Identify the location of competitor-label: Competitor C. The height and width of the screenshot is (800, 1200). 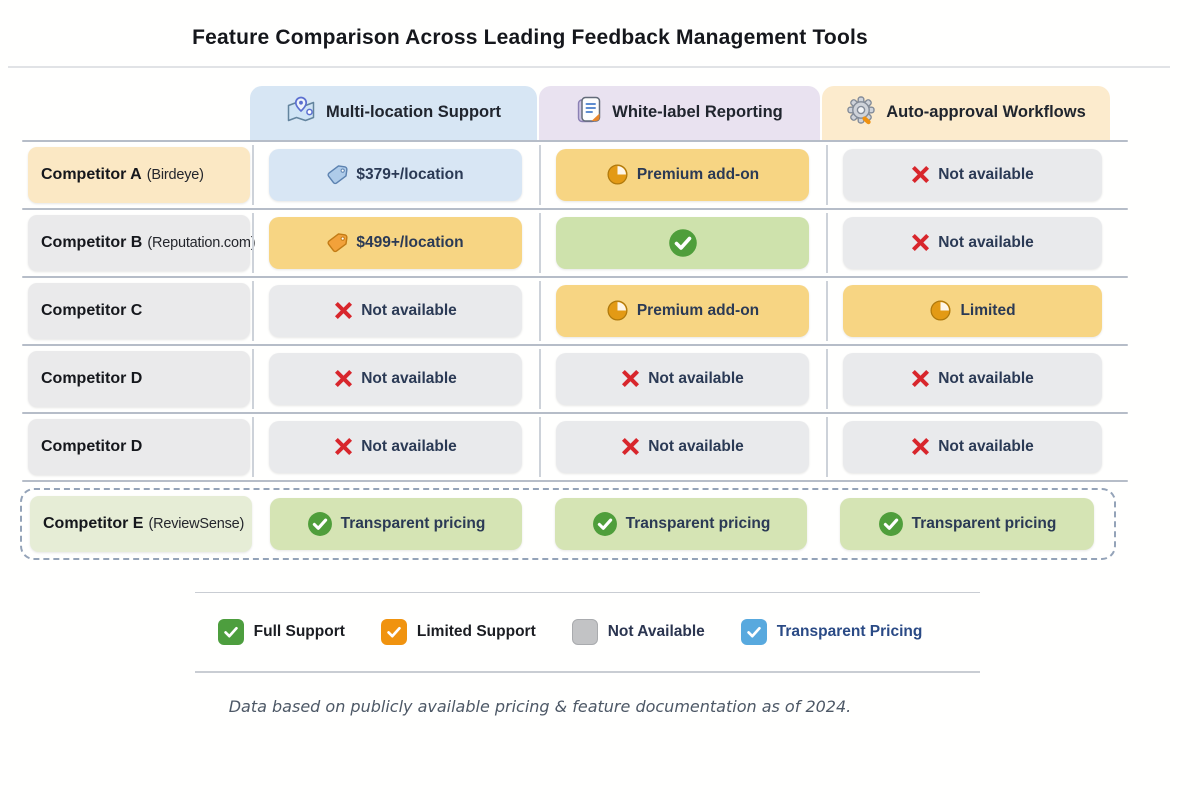
(139, 310).